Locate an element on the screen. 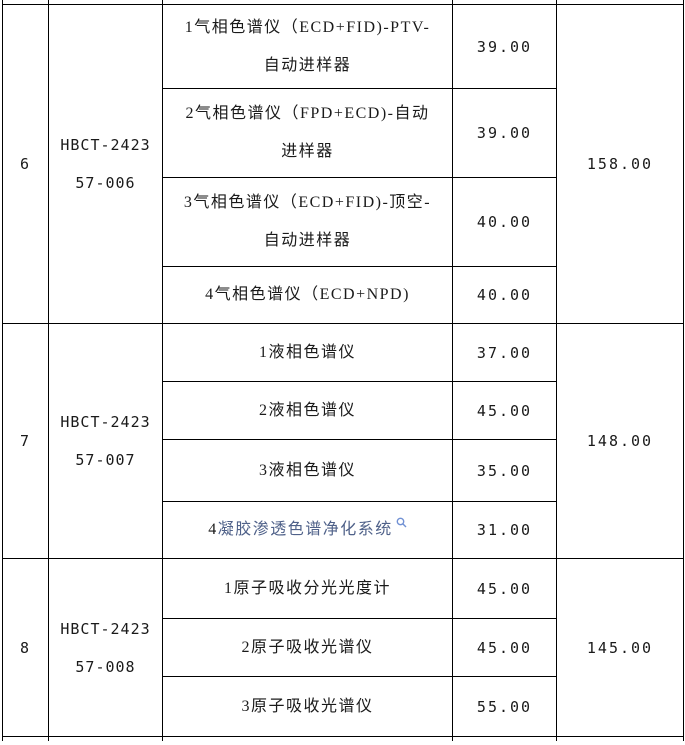  item-name-cell: 1液相色谱仪 is located at coordinates (307, 352).